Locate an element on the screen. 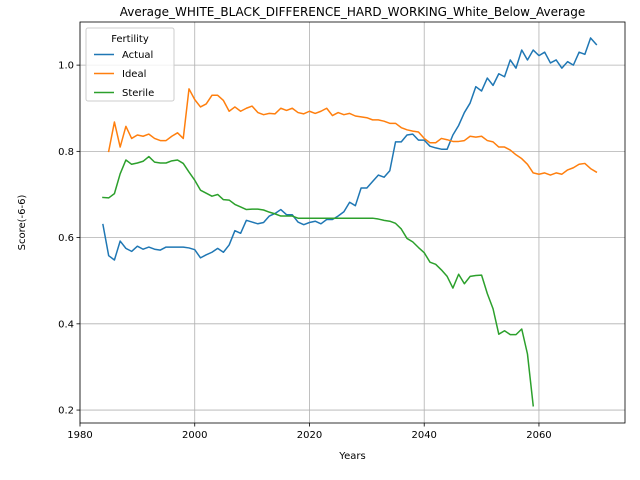 The height and width of the screenshot is (480, 640). legend-label-actual: Actual is located at coordinates (137, 55).